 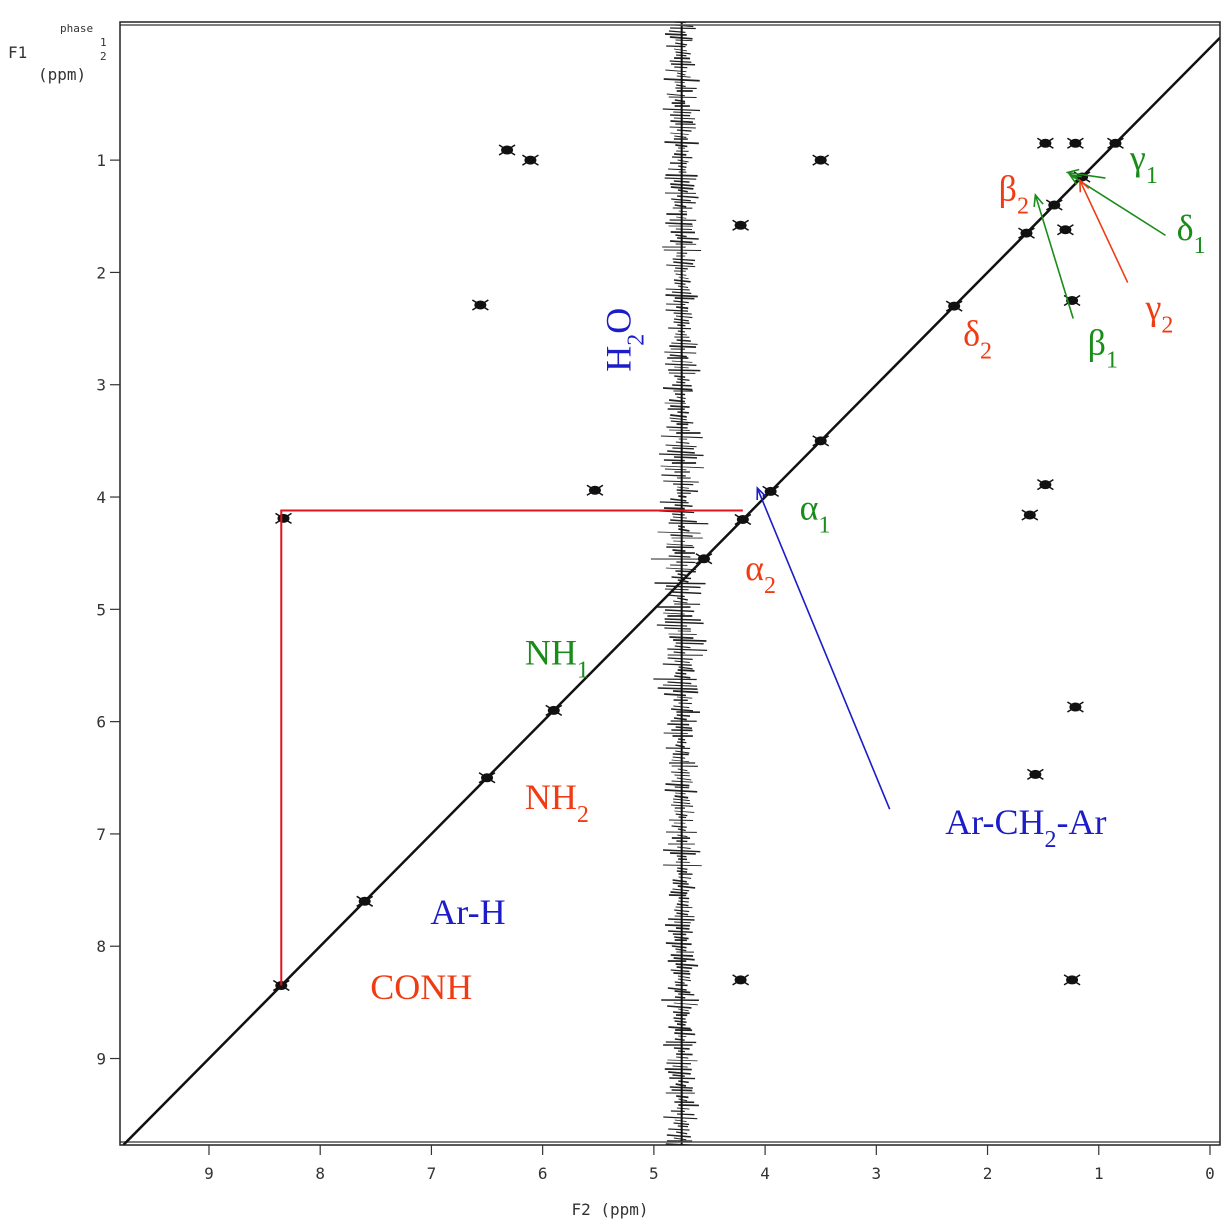 What do you see at coordinates (1072, 174) in the screenshot?
I see `arrow-head` at bounding box center [1072, 174].